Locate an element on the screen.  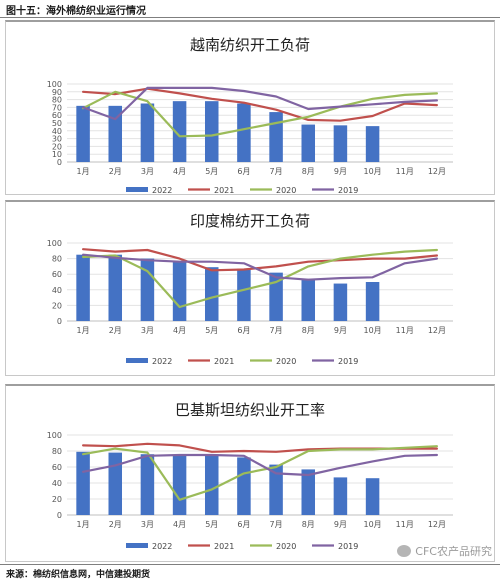
figure-header: 图十五：海外棉纺织业运行情况 is located at coordinates (250, 9).